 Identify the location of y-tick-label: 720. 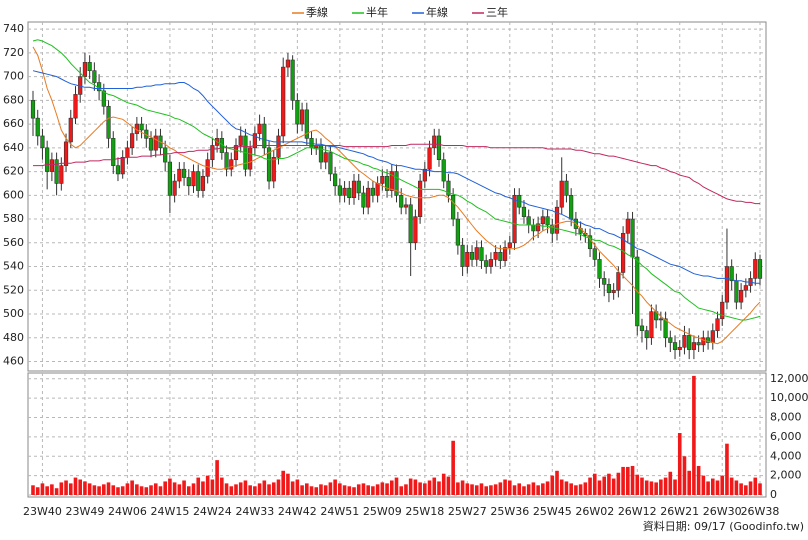
(13, 52).